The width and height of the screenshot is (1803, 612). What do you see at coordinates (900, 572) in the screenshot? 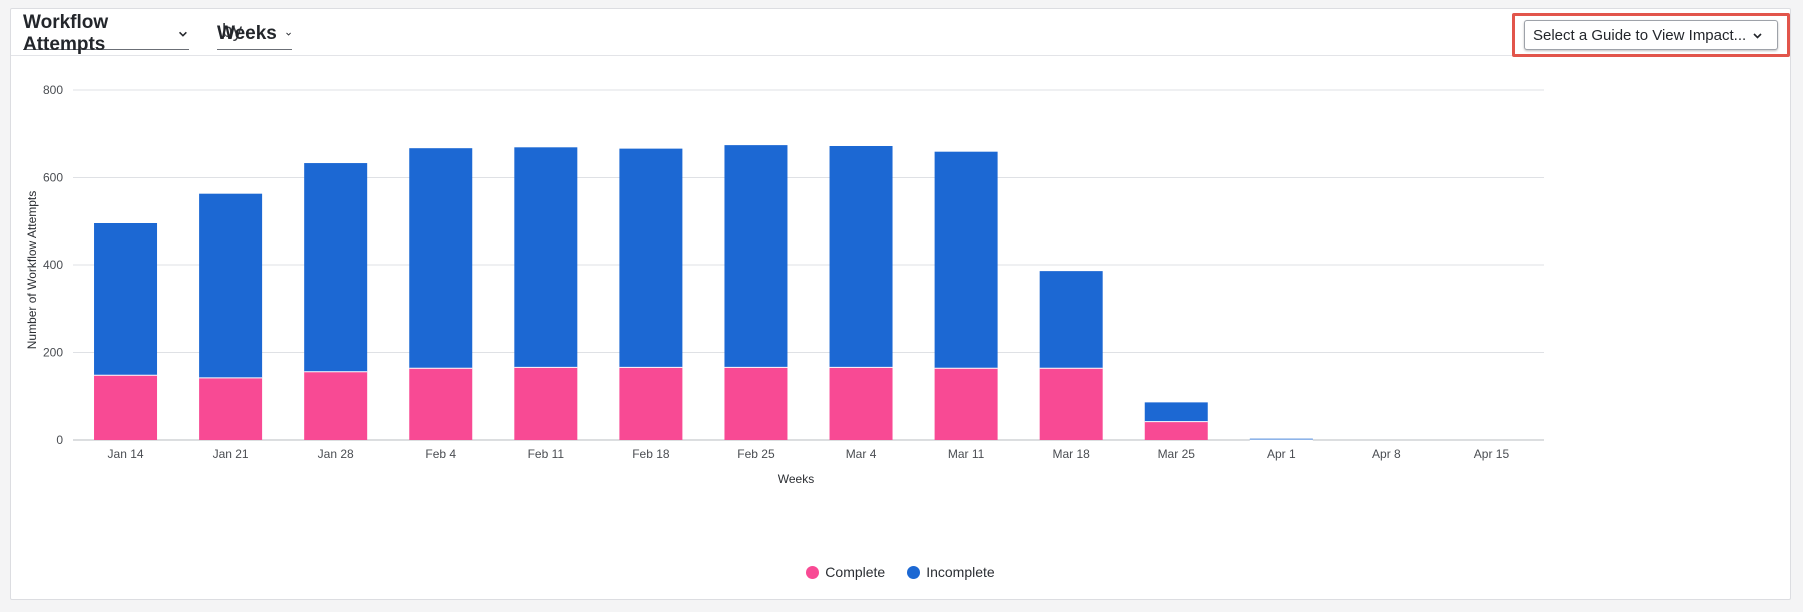
I see `chart-legend: Complete Incomplete` at bounding box center [900, 572].